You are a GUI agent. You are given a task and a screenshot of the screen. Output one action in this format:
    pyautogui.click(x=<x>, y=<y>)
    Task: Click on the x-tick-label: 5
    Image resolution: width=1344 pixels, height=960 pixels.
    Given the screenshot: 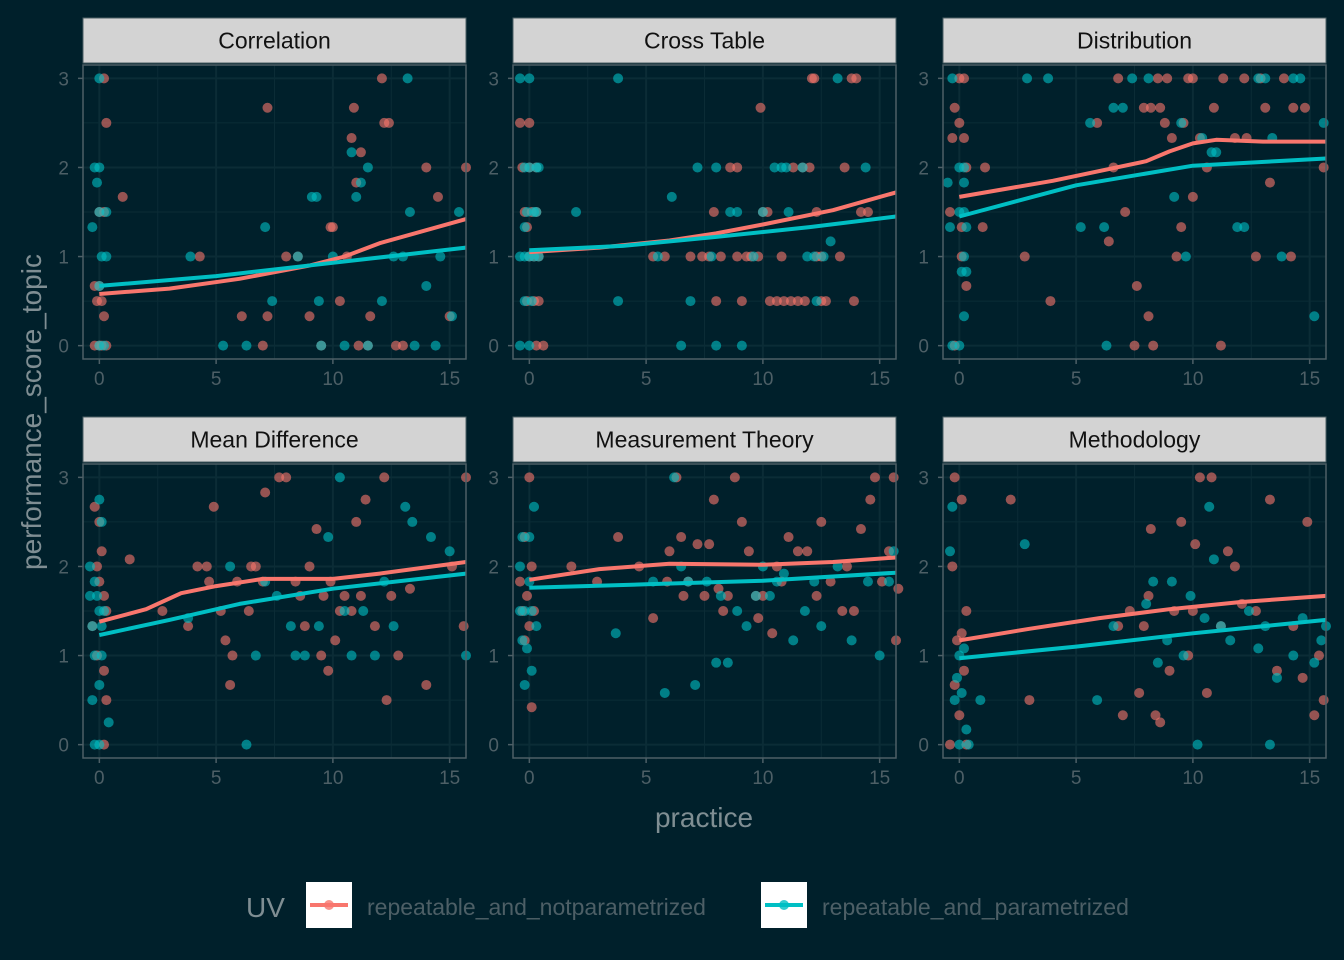 What is the action you would take?
    pyautogui.click(x=216, y=379)
    